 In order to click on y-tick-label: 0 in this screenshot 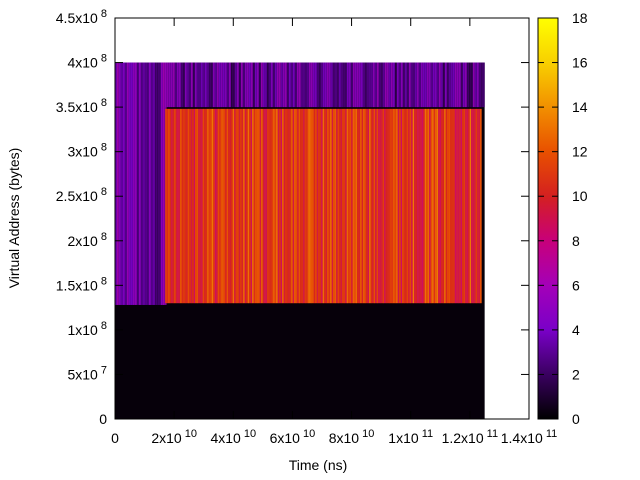, I will do `click(103, 419)`.